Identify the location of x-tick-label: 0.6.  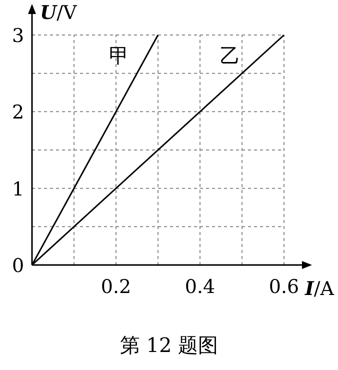
(284, 287).